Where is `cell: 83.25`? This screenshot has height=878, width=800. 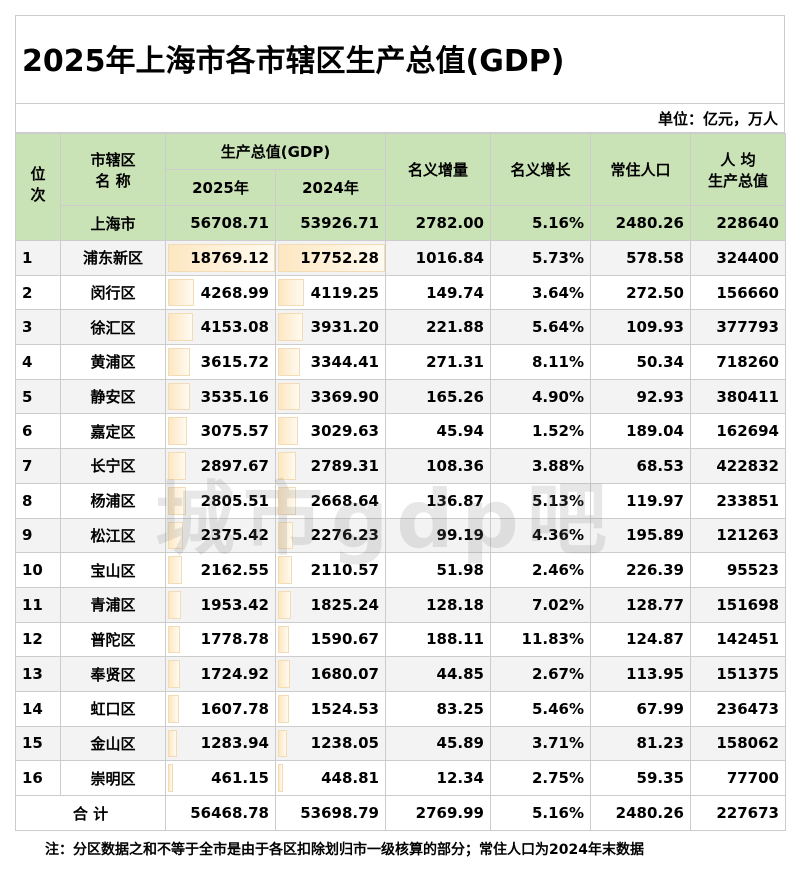
cell: 83.25 is located at coordinates (438, 708).